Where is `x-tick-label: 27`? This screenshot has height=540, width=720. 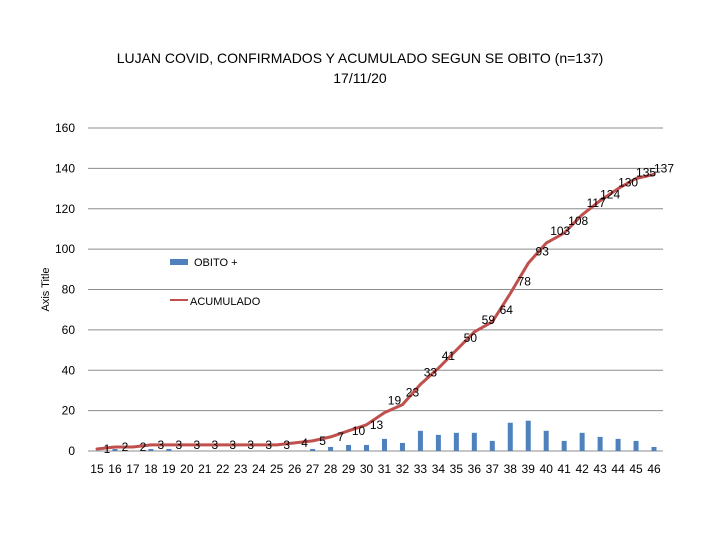 x-tick-label: 27 is located at coordinates (313, 469).